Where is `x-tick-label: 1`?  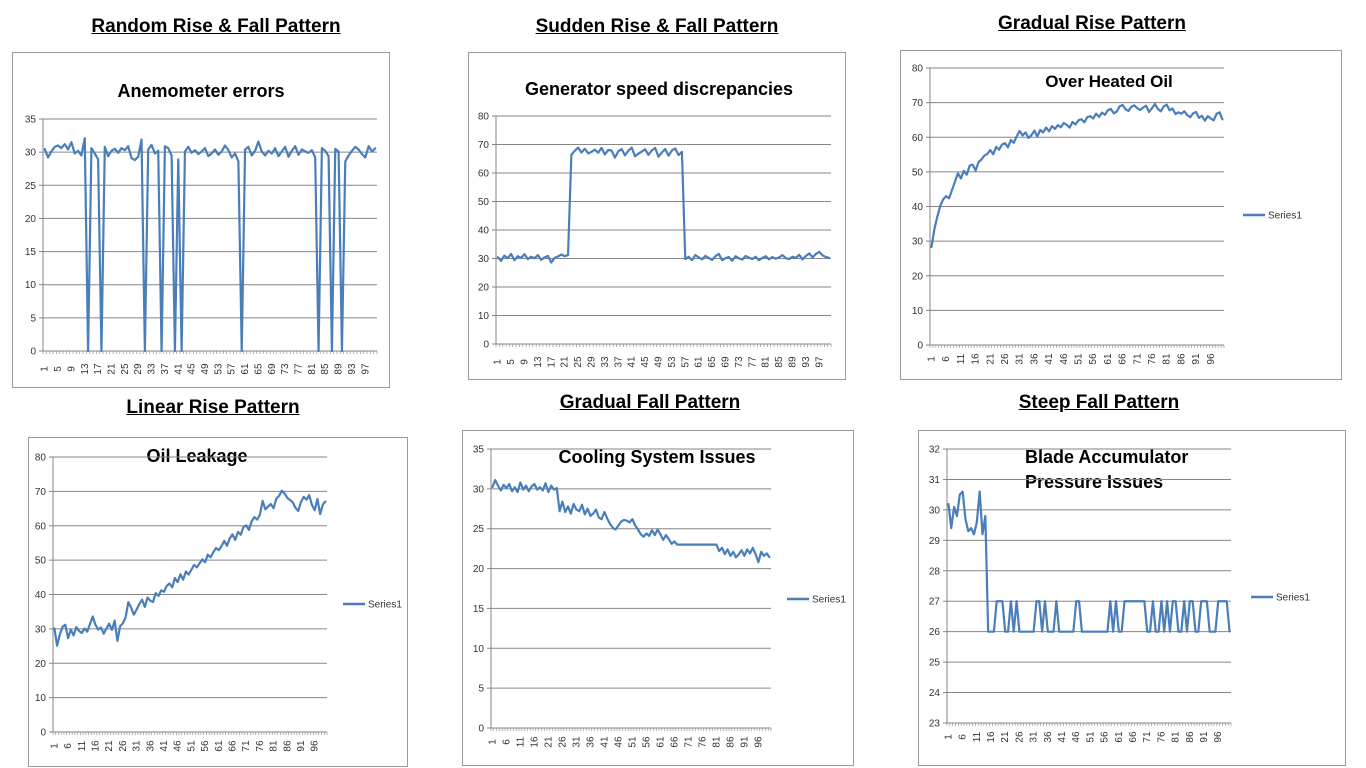
x-tick-label: 1 is located at coordinates (45, 369).